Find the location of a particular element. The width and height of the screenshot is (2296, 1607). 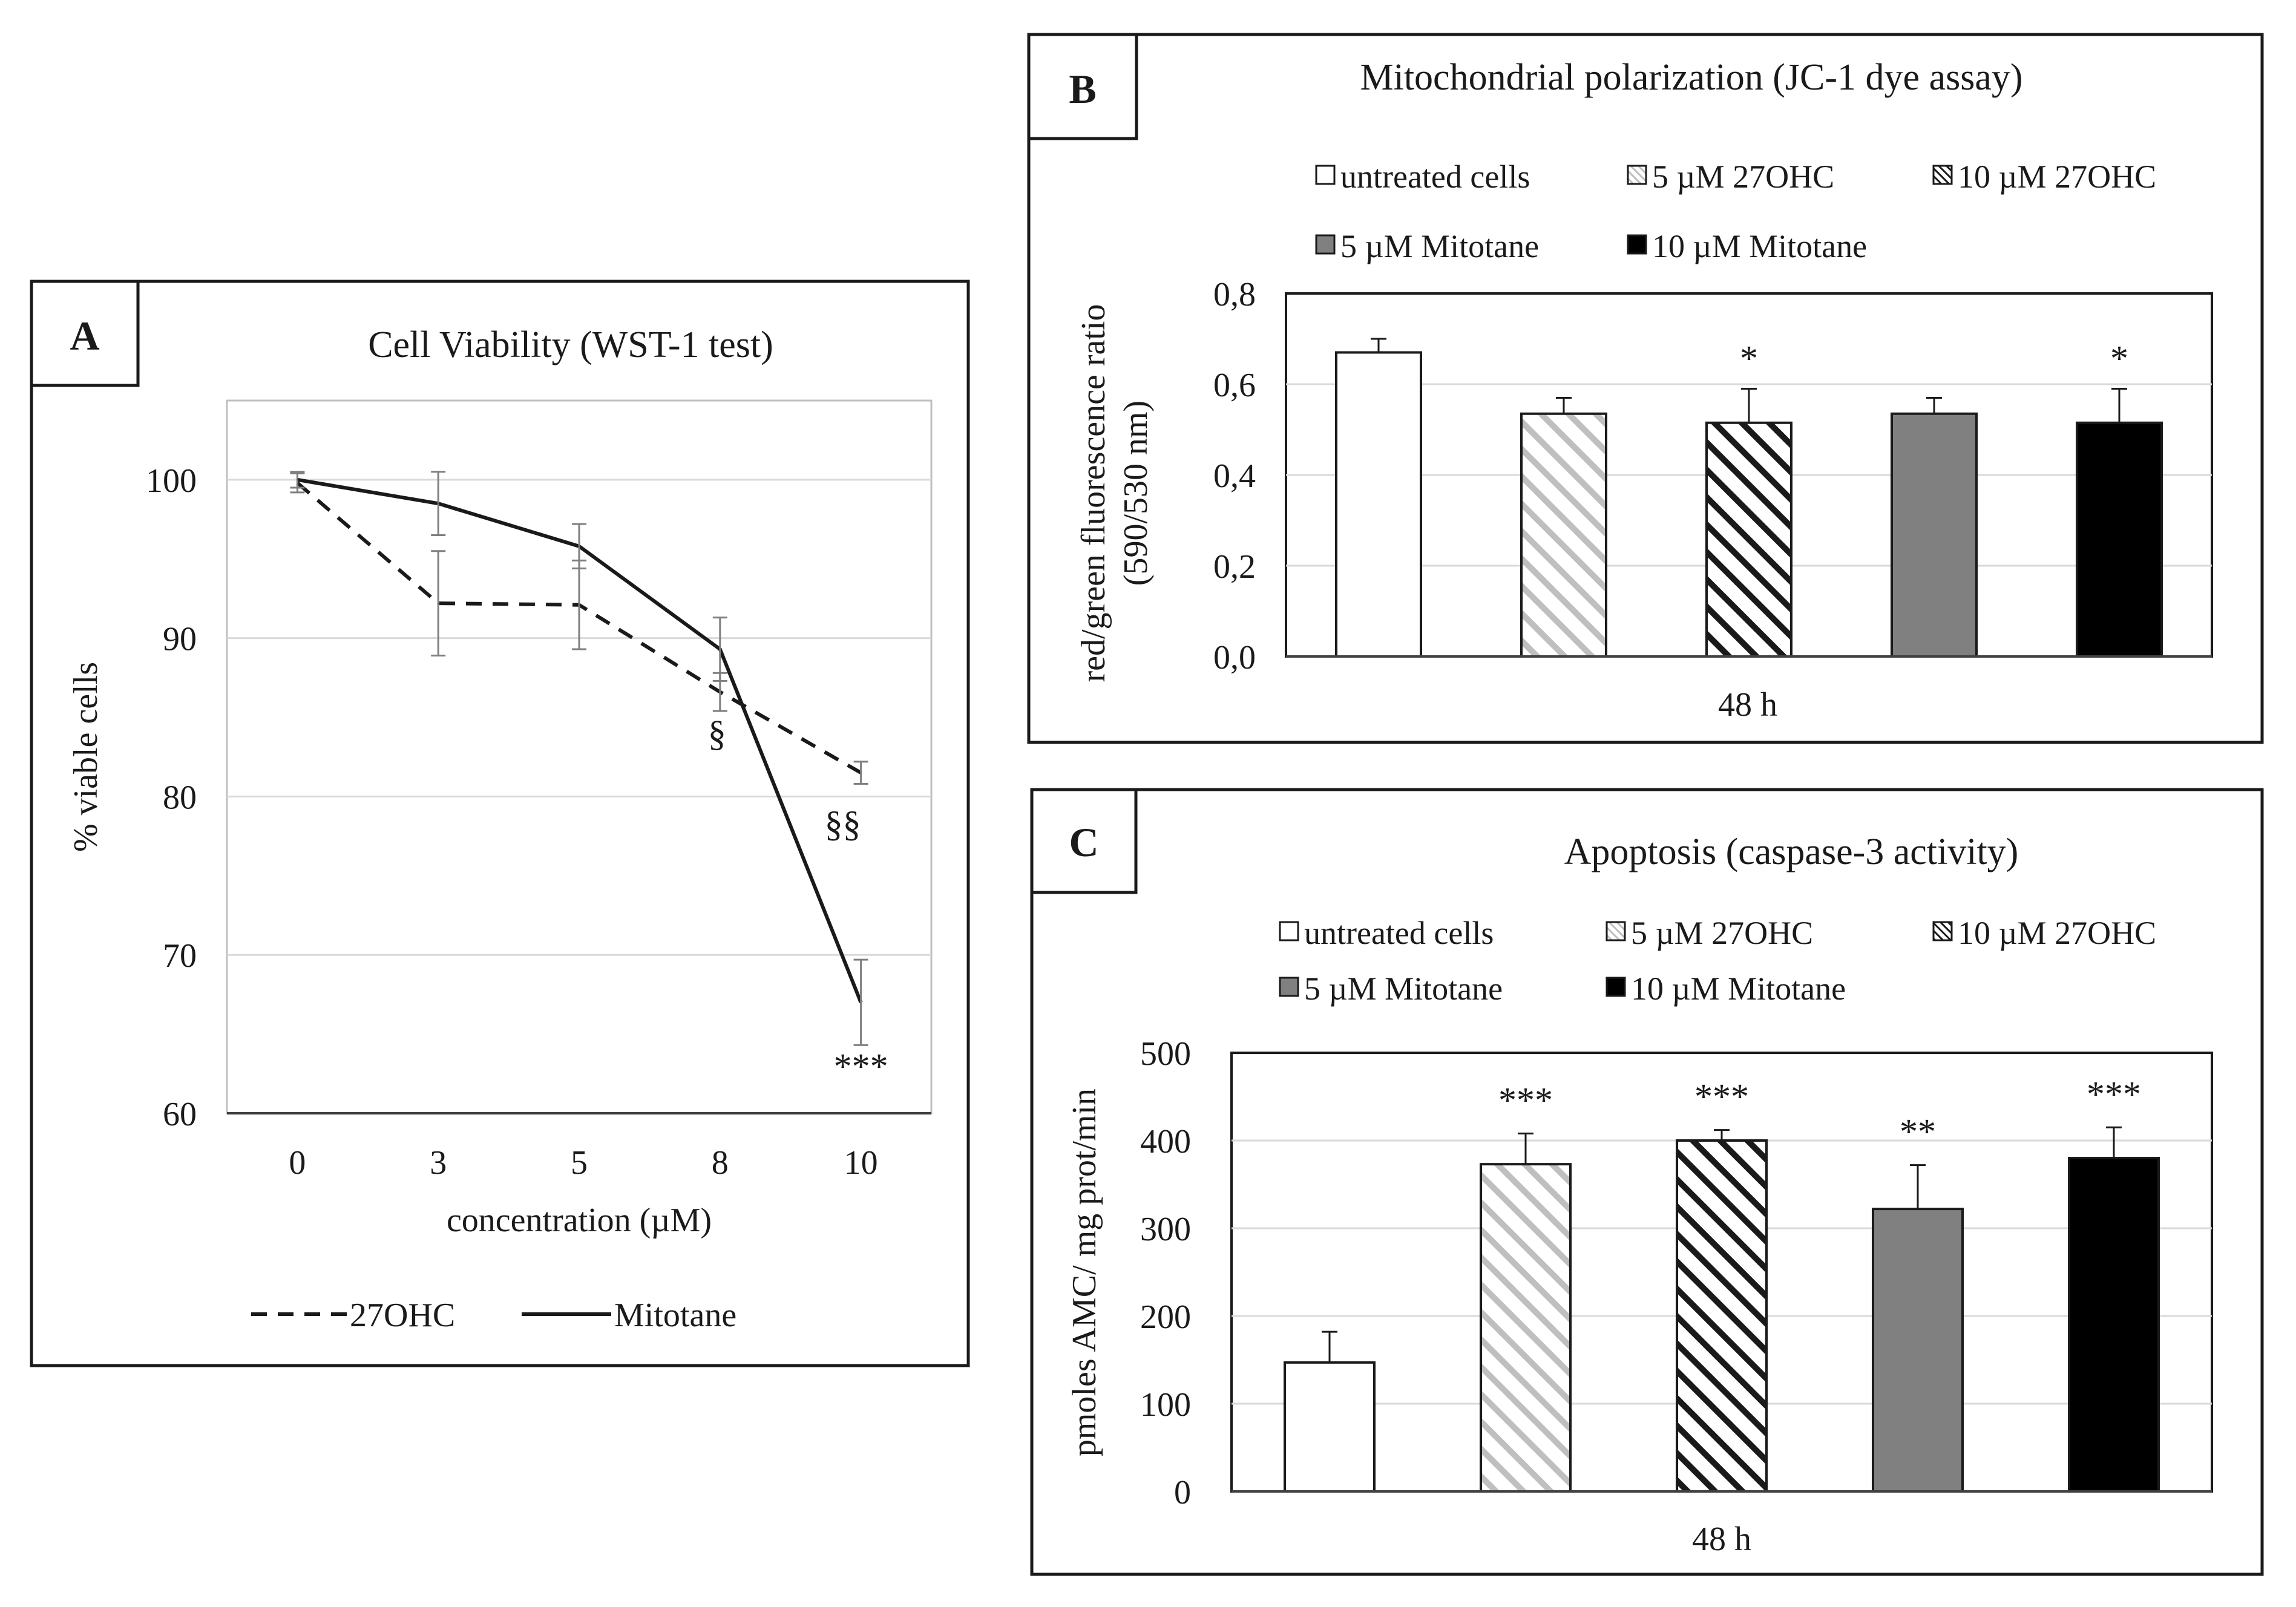

panel-c-y-label: pmoles AMC/ mg prot/min is located at coordinates (1084, 1272).